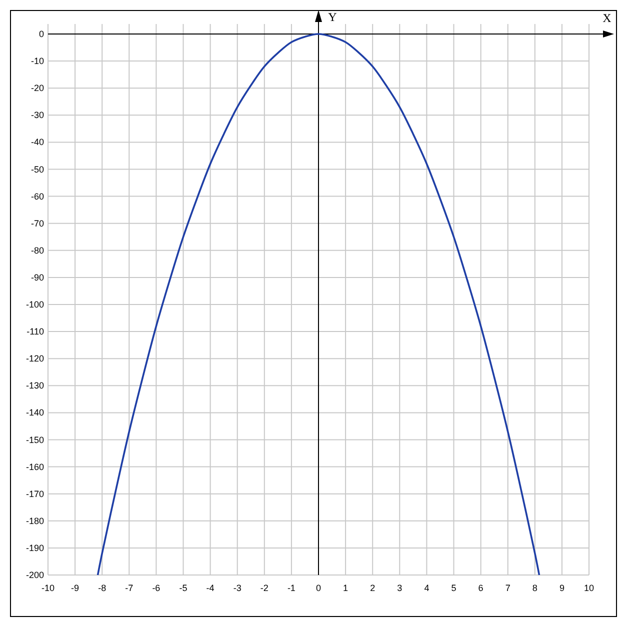 The image size is (627, 630). I want to click on y-tick-label: -170, so click(35, 493).